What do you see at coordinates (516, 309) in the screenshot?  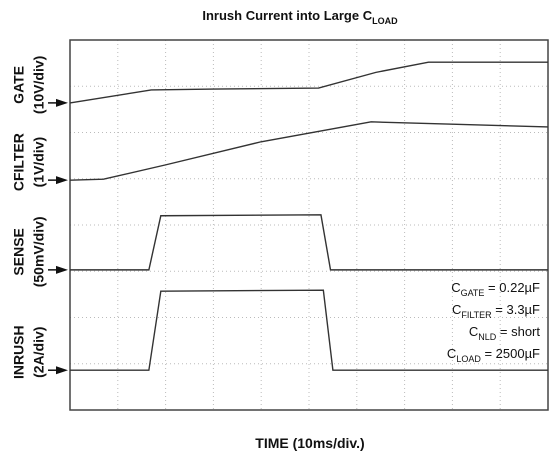 I see `annotation-rest: = 3.3µF` at bounding box center [516, 309].